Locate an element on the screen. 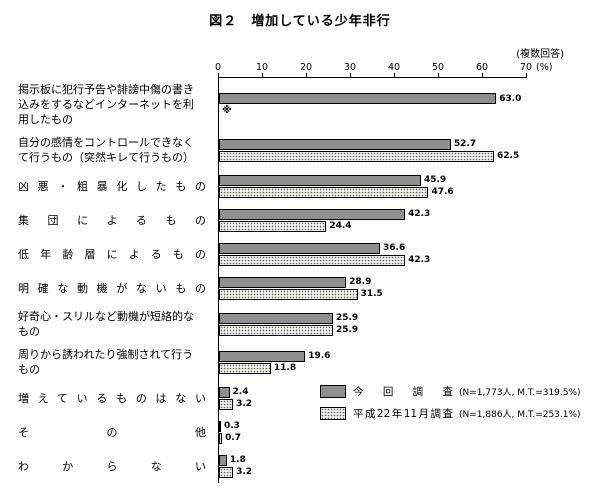  row-plot: 36.6 42.3 is located at coordinates (404, 254).